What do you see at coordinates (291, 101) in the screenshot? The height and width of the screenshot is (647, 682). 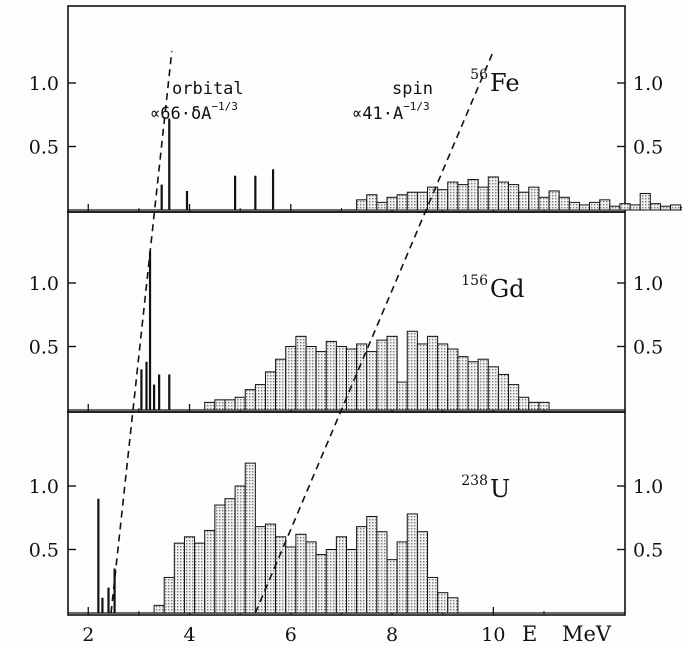 I see `annotations-layer: orbital ∝66·δA−1/3 spin ∝41·A−1/3` at bounding box center [291, 101].